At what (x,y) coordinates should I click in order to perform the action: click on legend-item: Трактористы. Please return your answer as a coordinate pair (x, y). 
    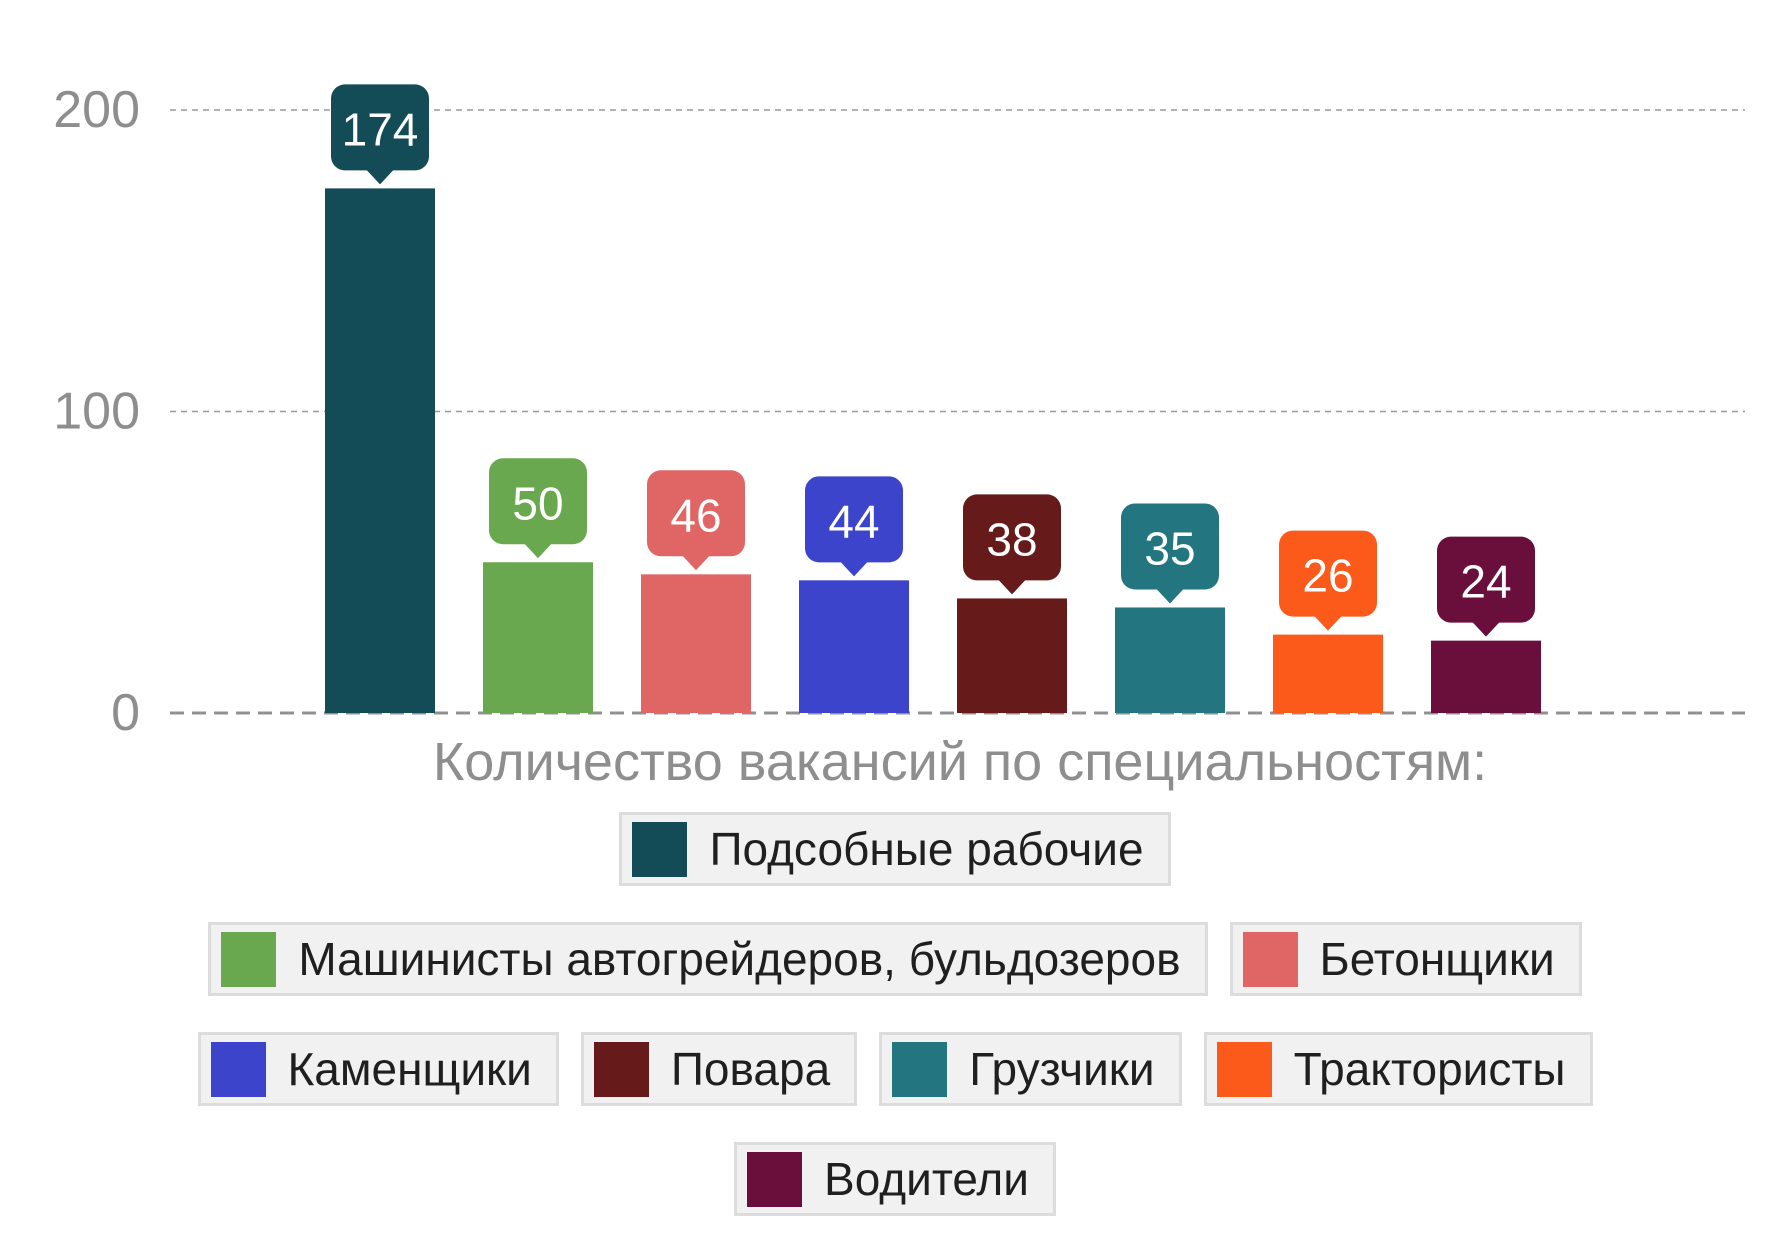
    Looking at the image, I should click on (1398, 1069).